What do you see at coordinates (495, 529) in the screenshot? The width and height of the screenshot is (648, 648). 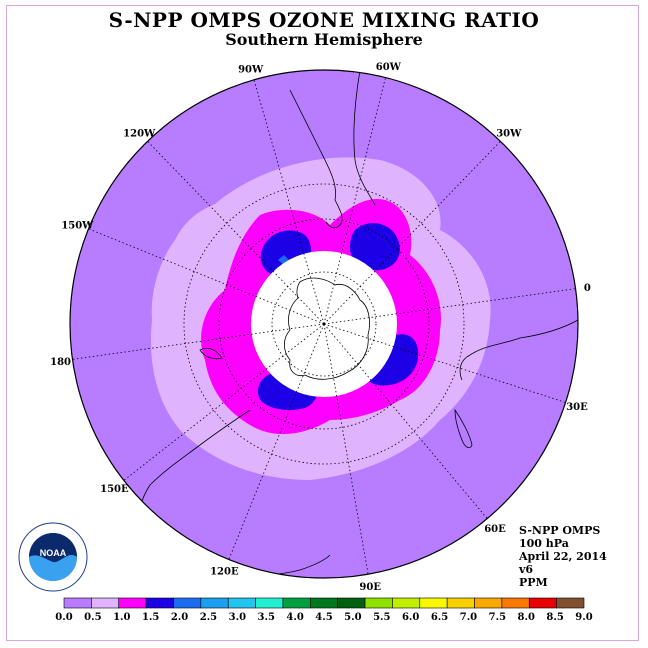 I see `longitude-label-60e: 60E` at bounding box center [495, 529].